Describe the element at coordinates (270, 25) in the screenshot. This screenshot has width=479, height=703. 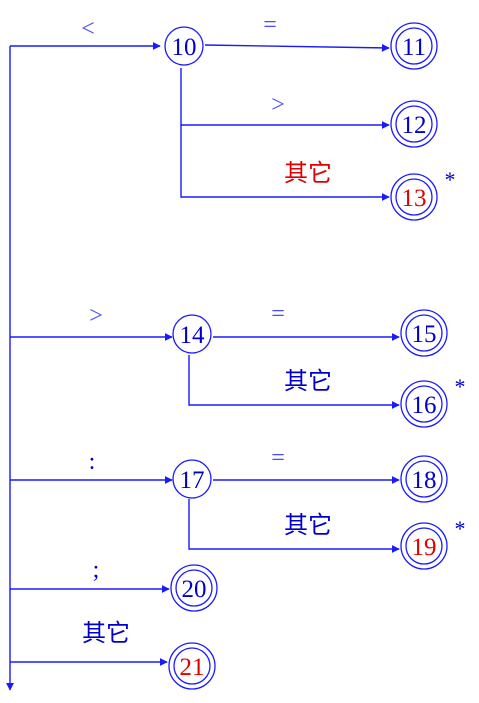
I see `edge-label-10-11: =` at that location.